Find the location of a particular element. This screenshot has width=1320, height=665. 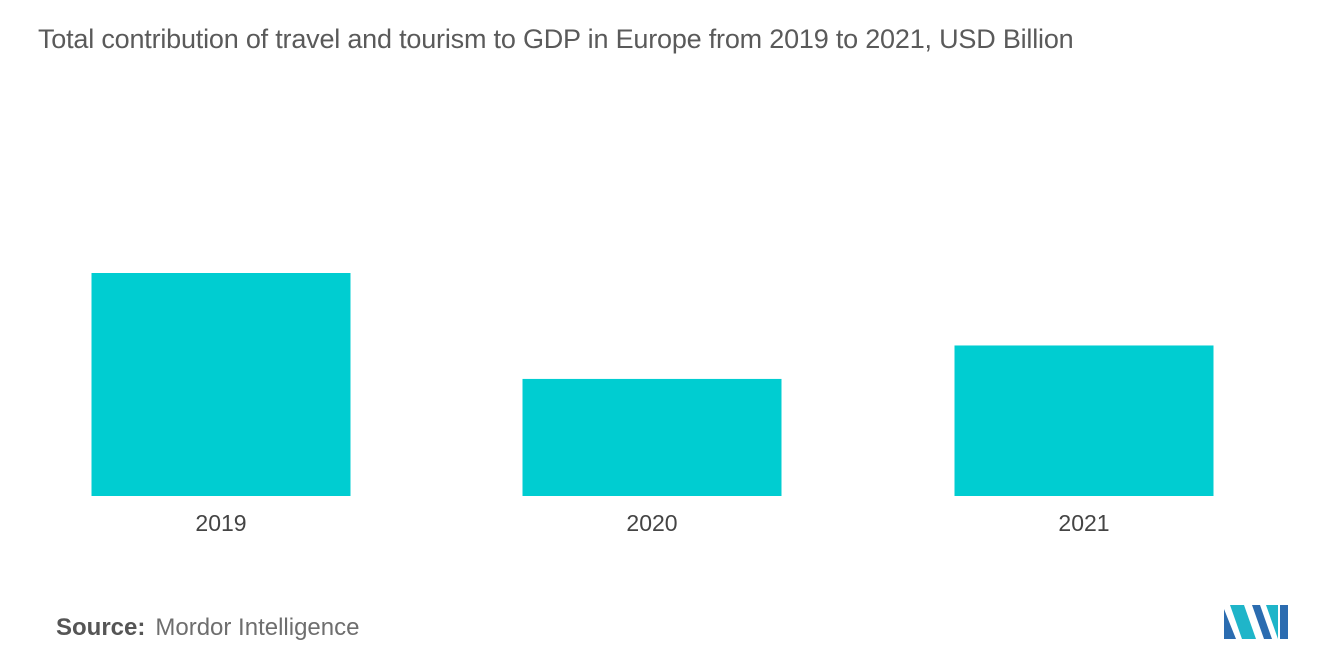

x-tick-labels: 2019 2020 2021 is located at coordinates (652, 523).